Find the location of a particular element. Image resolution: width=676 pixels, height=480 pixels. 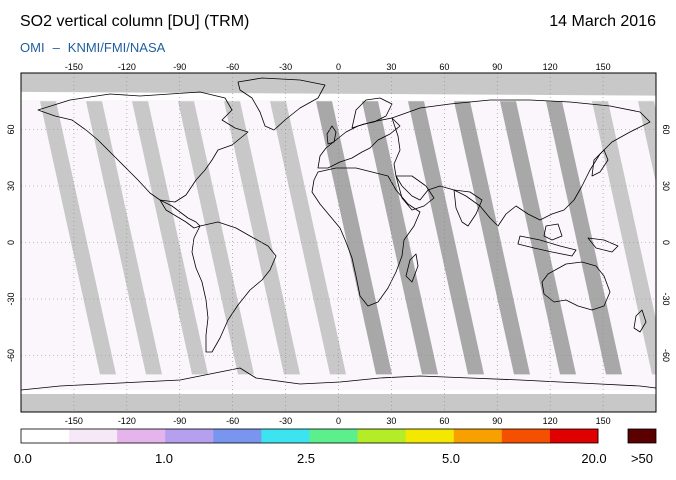

lon-tick-label-top: 60 is located at coordinates (444, 67).